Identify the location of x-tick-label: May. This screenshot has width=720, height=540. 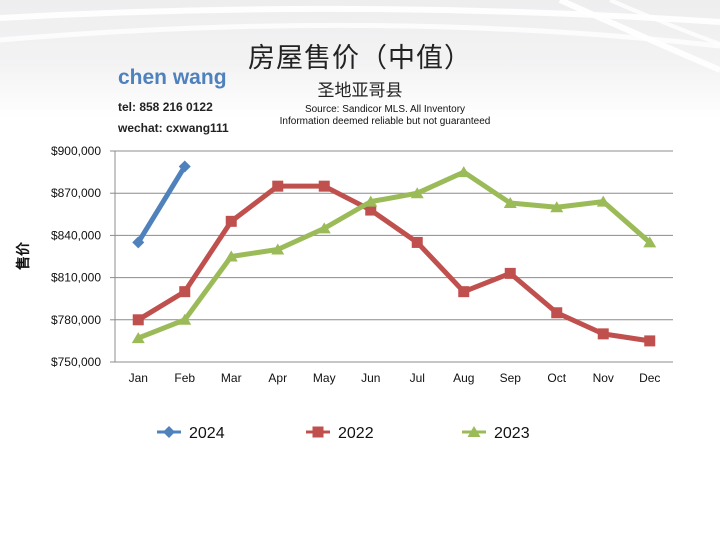
(324, 378).